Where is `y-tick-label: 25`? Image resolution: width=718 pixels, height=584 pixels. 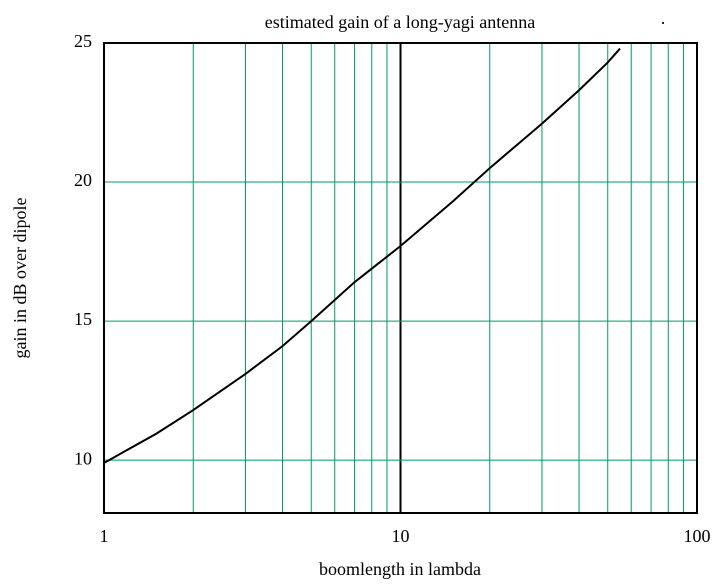
y-tick-label: 25 is located at coordinates (83, 41).